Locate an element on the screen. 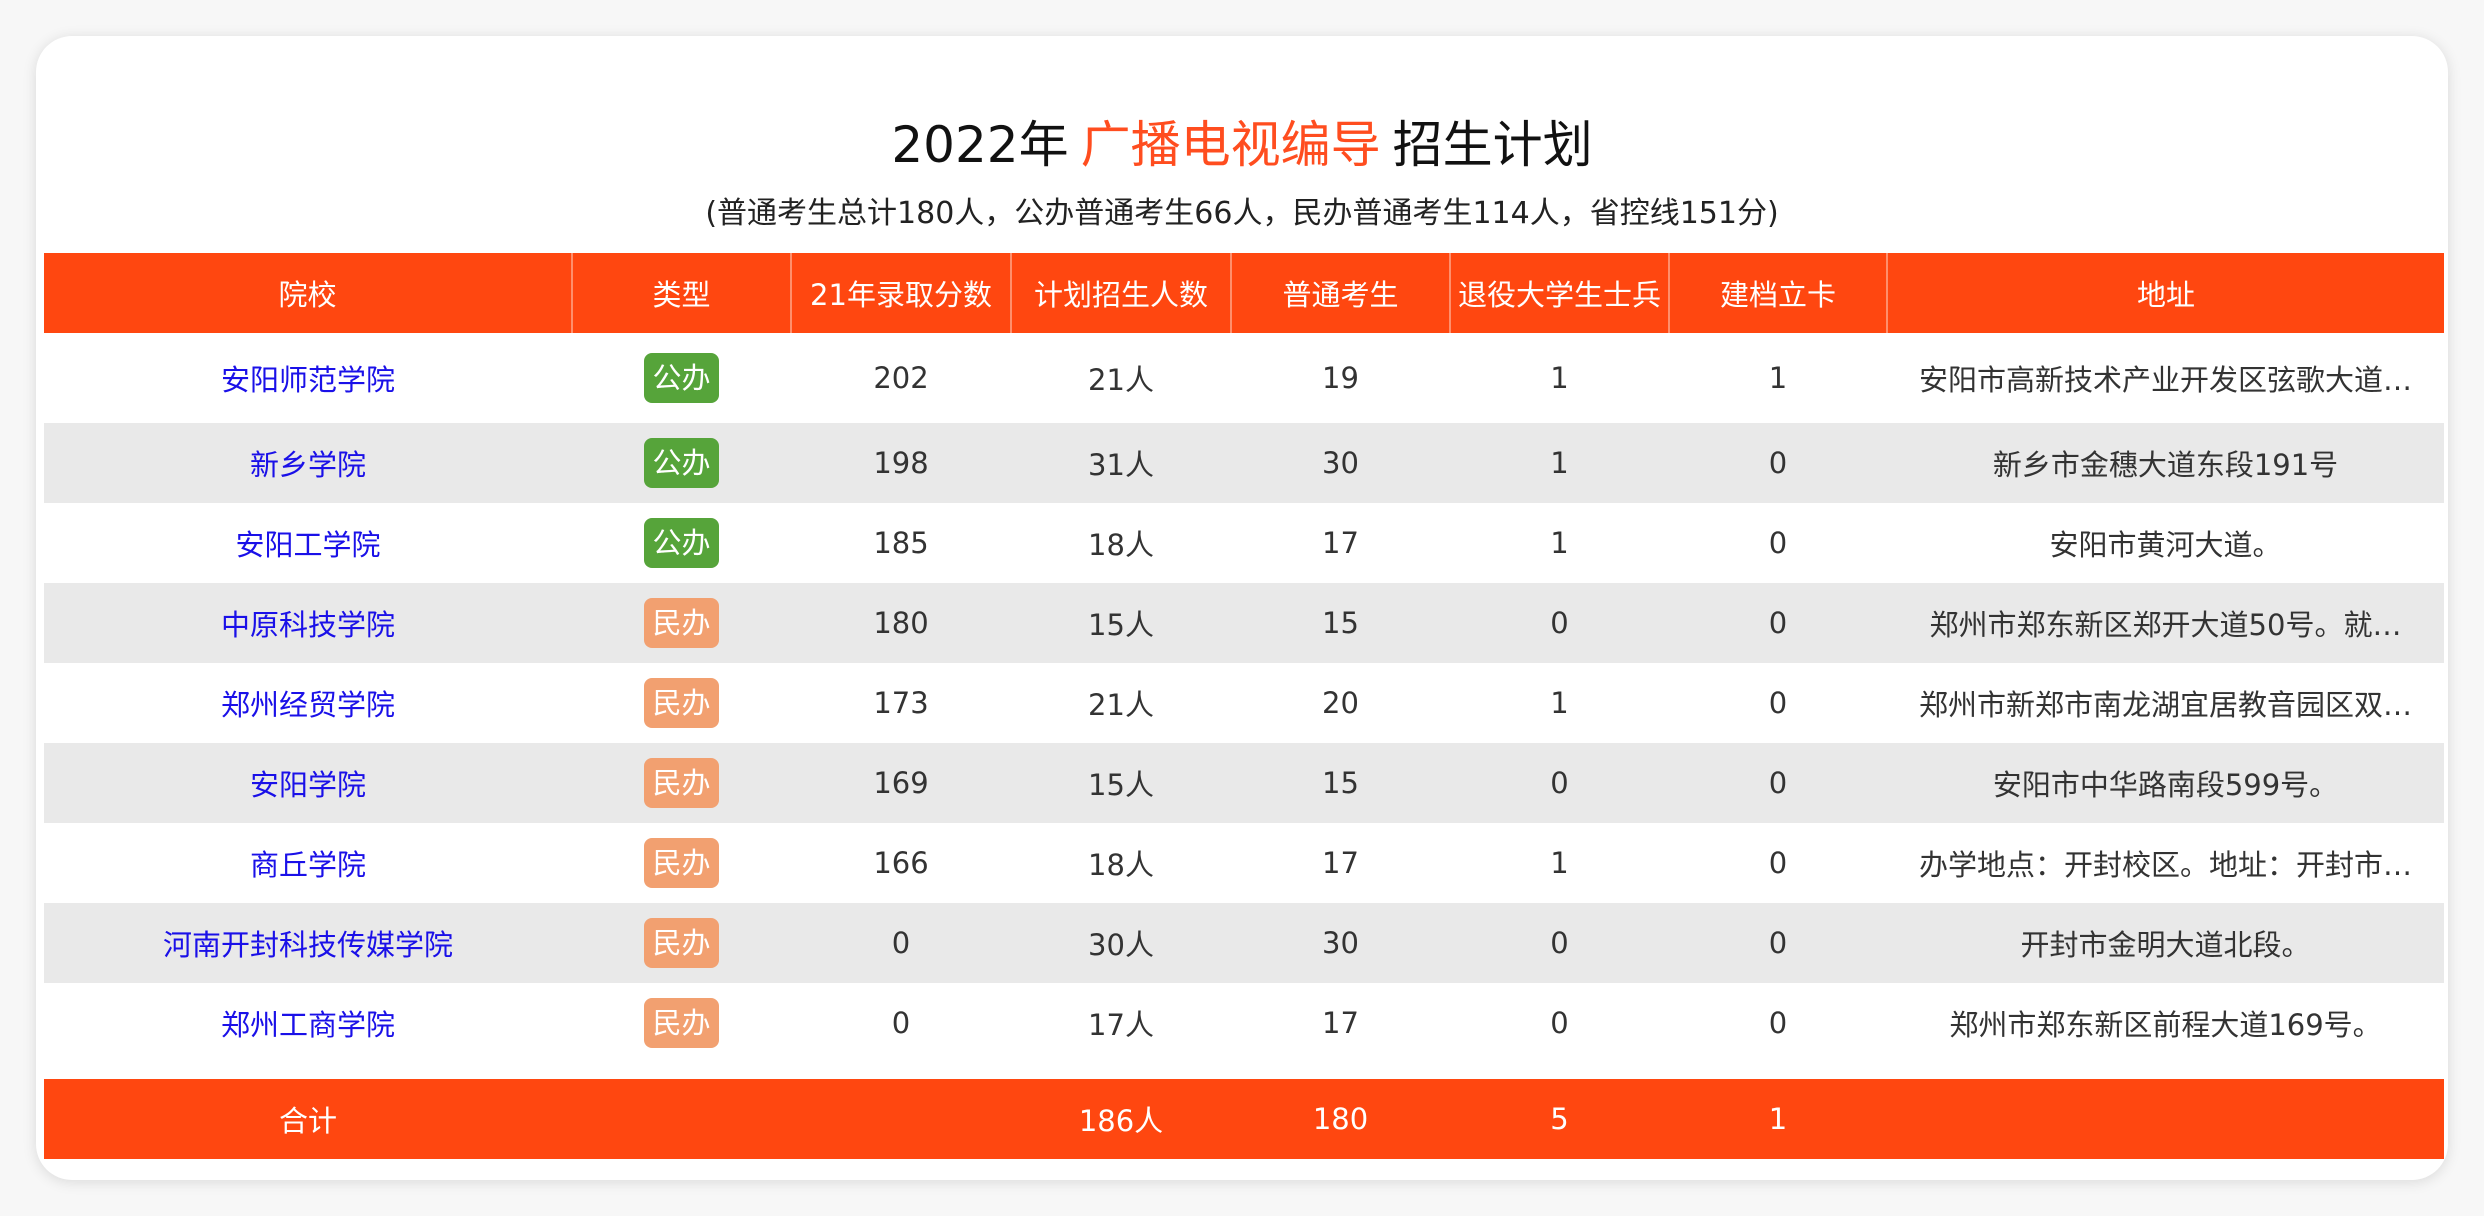 The height and width of the screenshot is (1216, 2484). table-row: 安阳学院 民办 169 15人 15 0 0 安阳市中华路南段599号。 is located at coordinates (1244, 783).